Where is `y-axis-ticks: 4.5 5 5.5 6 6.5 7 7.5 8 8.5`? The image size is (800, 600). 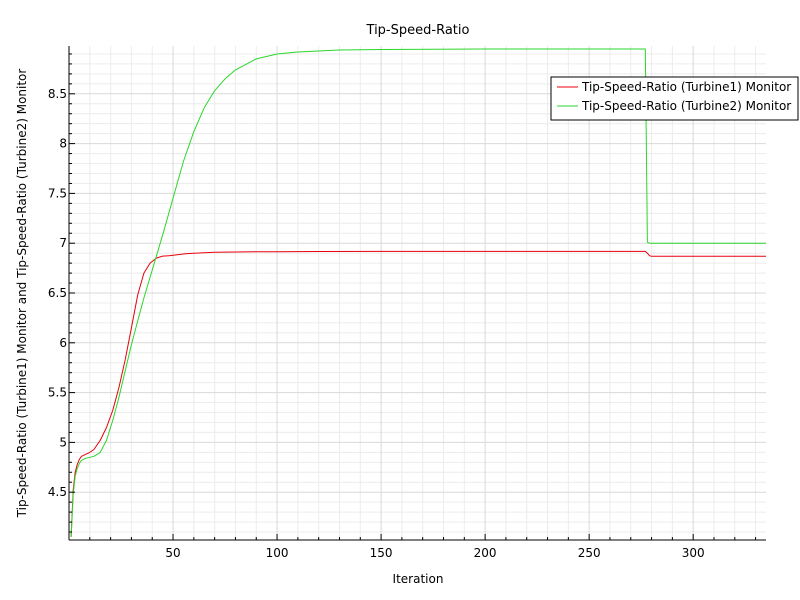 y-axis-ticks: 4.5 5 5.5 6 6.5 7 7.5 8 8.5 is located at coordinates (61, 293).